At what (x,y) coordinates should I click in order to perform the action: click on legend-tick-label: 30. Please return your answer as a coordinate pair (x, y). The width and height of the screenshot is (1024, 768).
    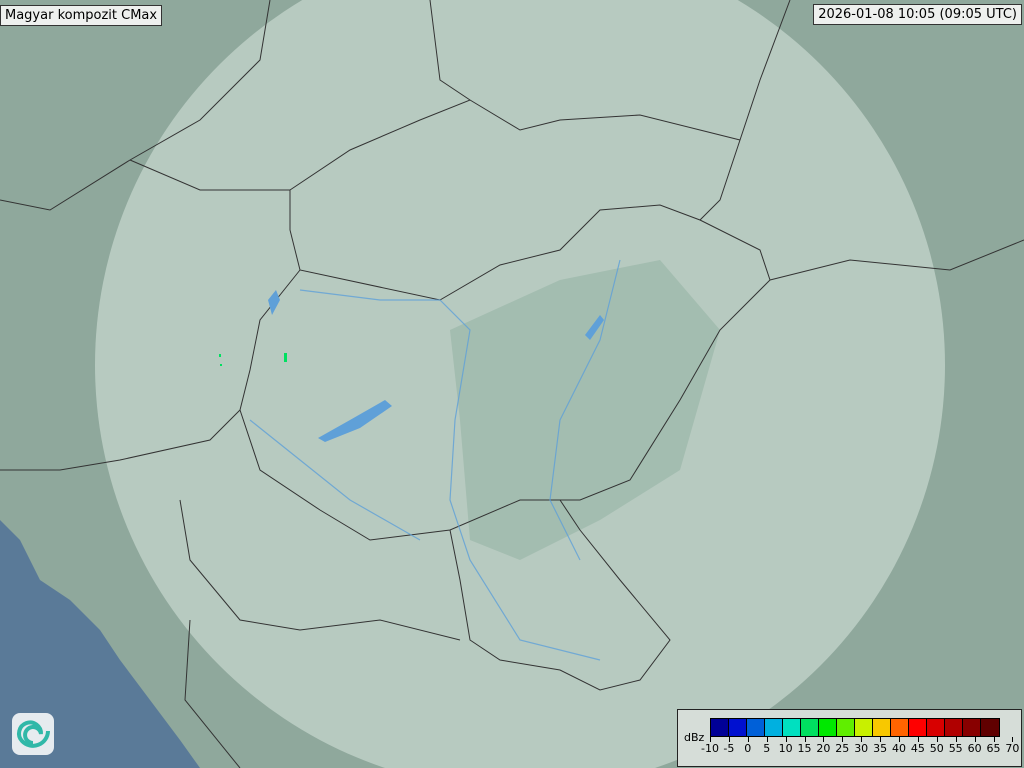
    Looking at the image, I should click on (861, 748).